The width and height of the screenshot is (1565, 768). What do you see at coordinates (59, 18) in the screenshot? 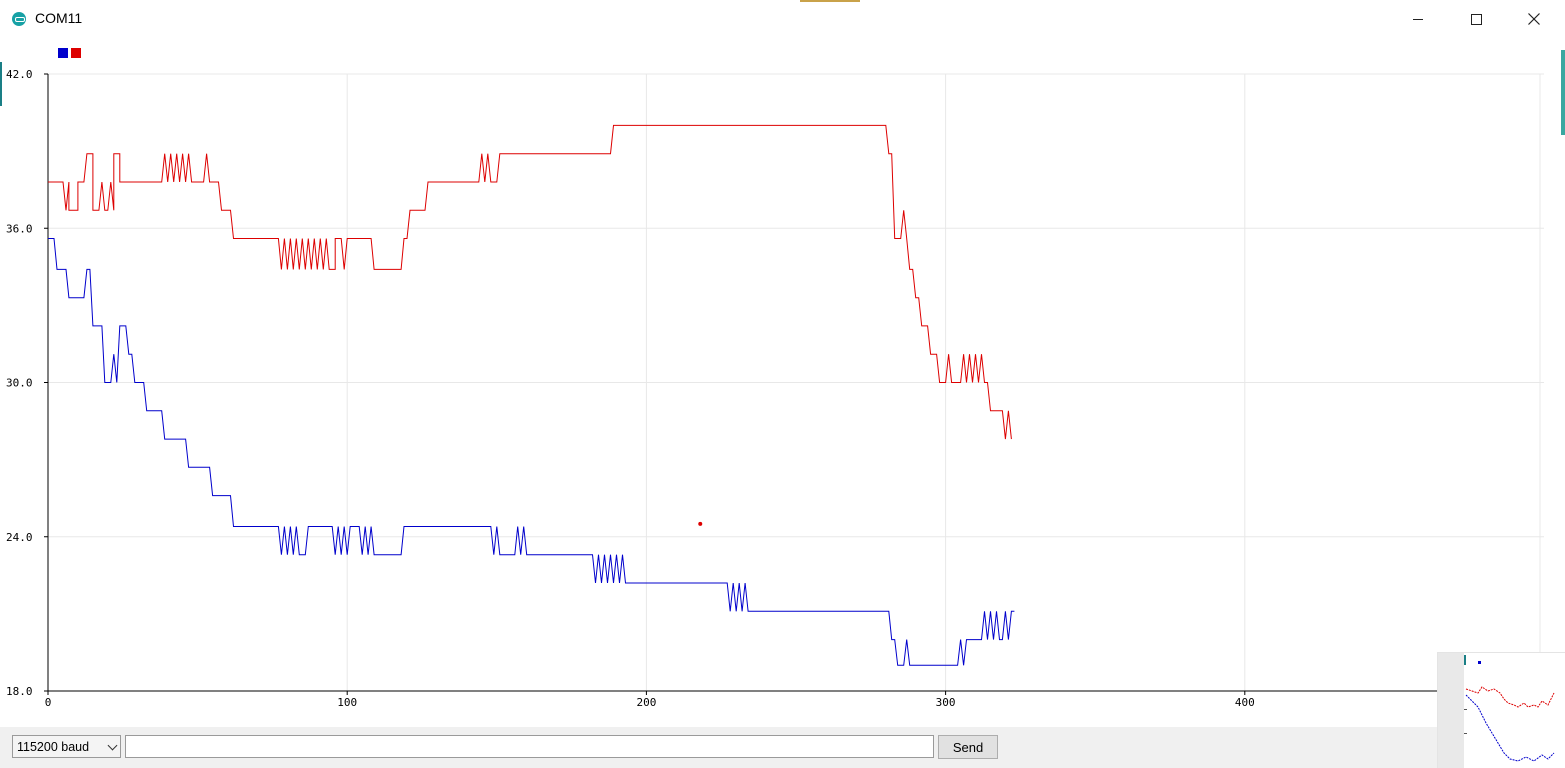
I see `window-title: COM11` at bounding box center [59, 18].